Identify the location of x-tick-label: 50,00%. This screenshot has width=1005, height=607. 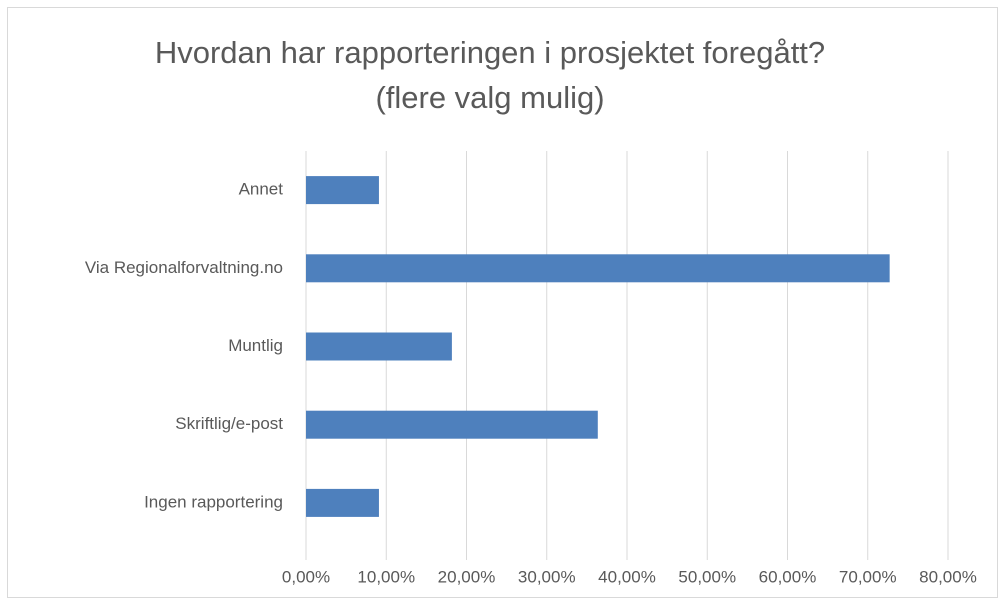
(707, 576).